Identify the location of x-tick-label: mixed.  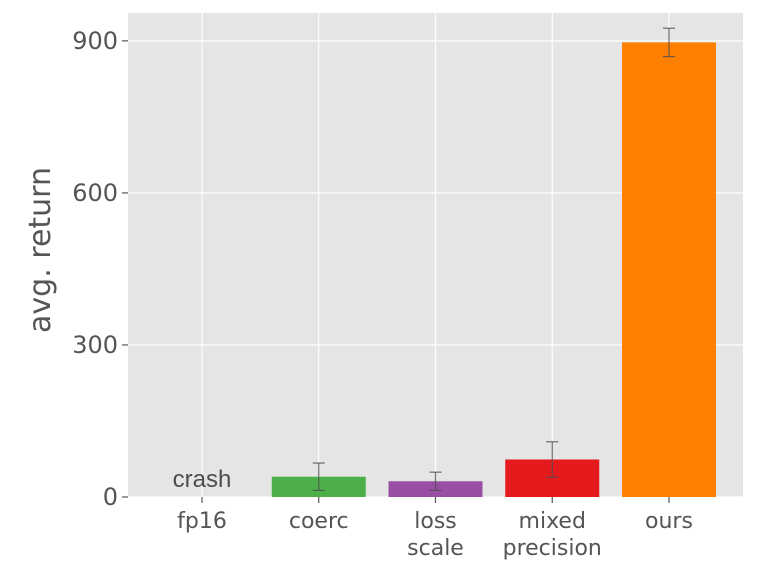
(552, 521).